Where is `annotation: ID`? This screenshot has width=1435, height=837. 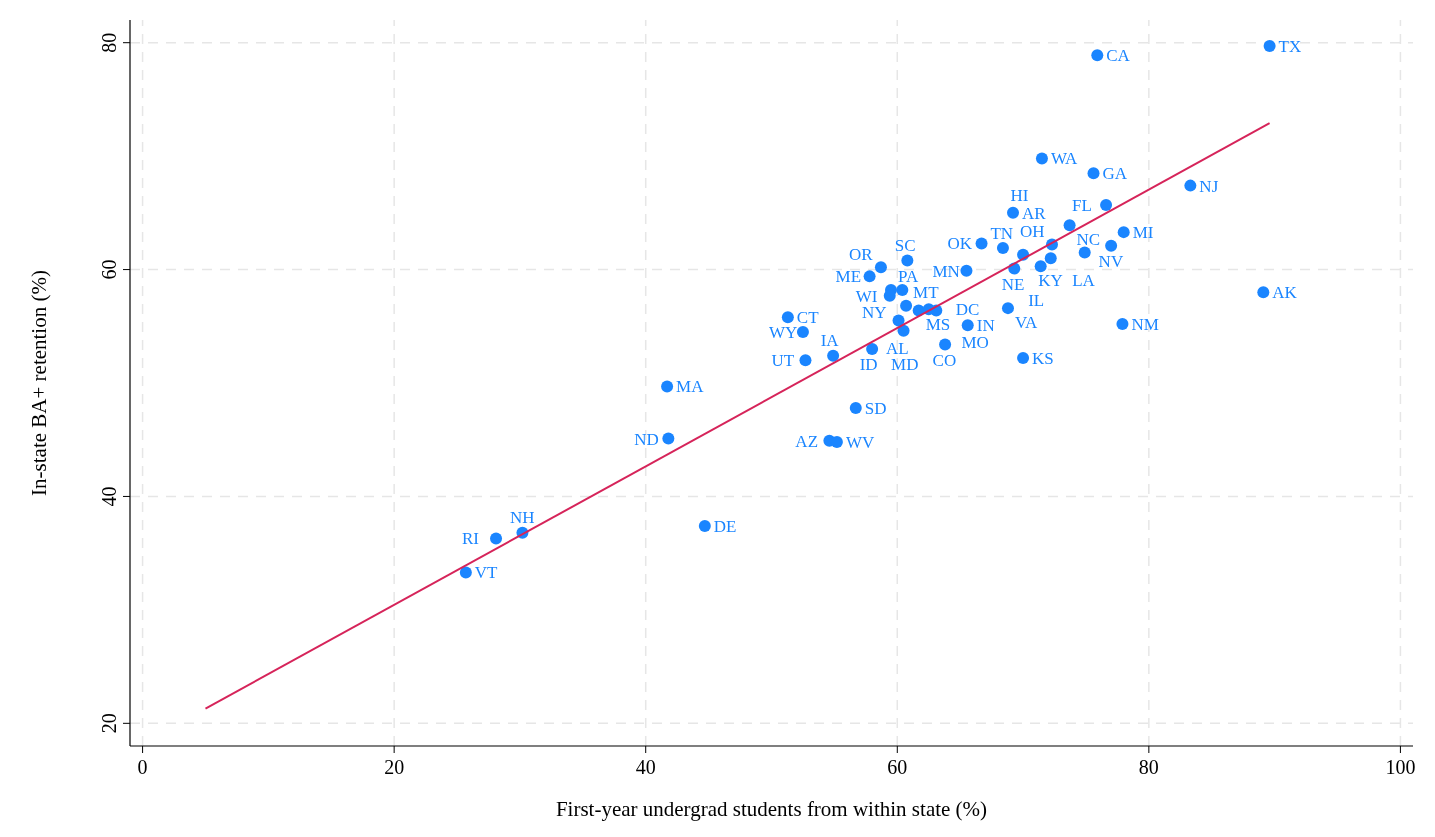 annotation: ID is located at coordinates (868, 365).